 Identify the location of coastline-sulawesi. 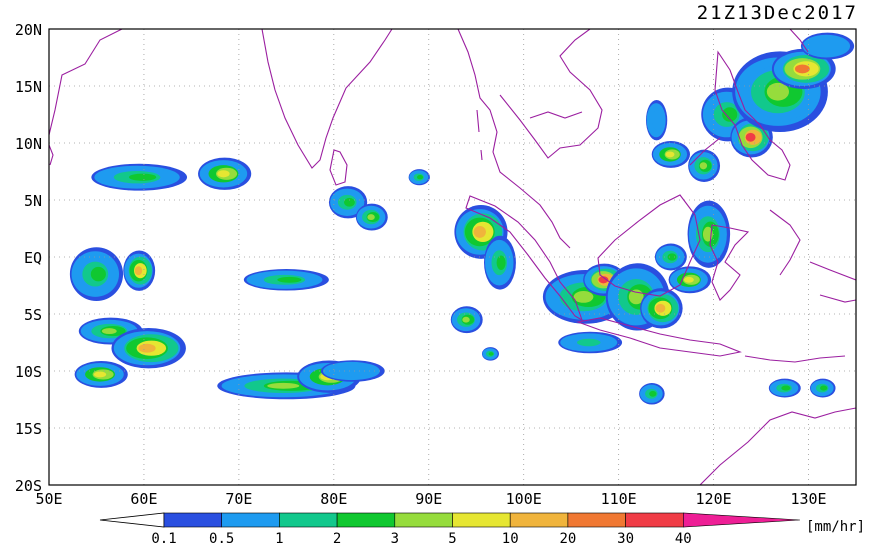
(729, 262).